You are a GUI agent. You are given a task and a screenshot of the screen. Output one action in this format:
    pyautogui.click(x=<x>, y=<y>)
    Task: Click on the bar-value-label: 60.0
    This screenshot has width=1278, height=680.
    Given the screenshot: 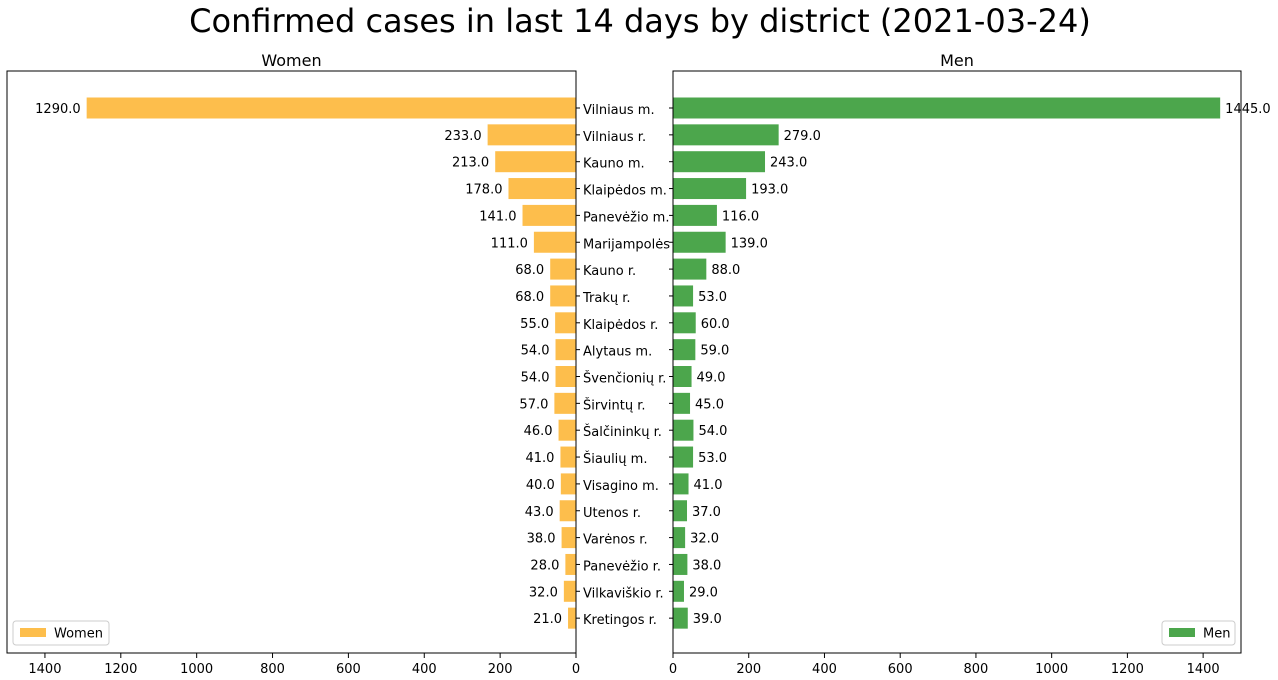 What is the action you would take?
    pyautogui.click(x=715, y=324)
    